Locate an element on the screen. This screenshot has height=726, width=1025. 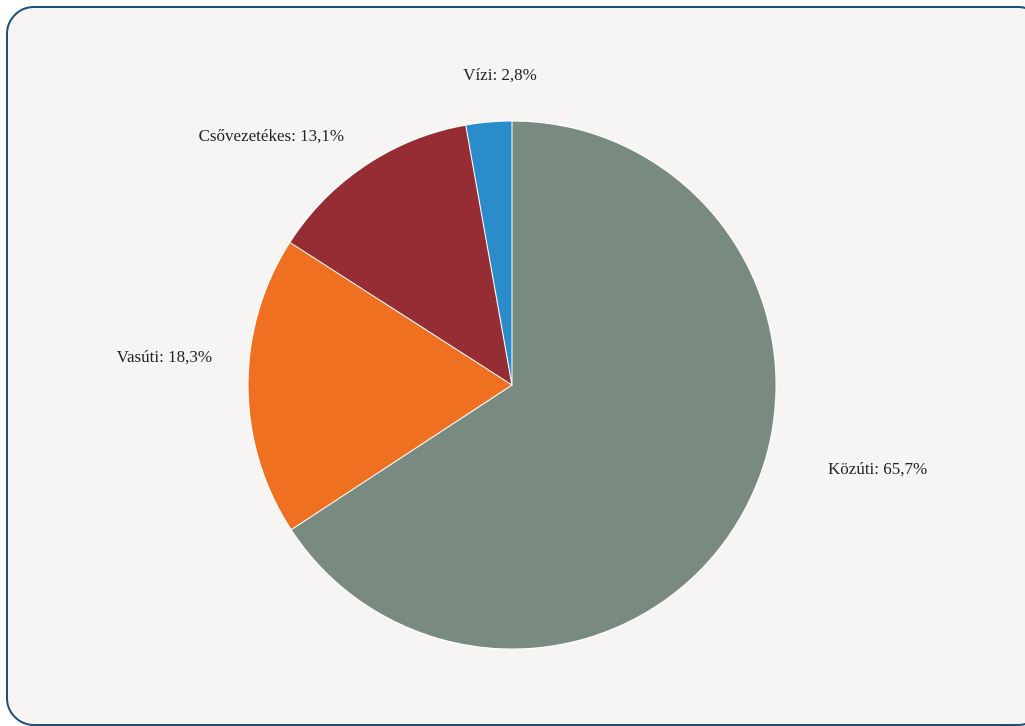
pie-slice-csővezetékes is located at coordinates (401, 255).